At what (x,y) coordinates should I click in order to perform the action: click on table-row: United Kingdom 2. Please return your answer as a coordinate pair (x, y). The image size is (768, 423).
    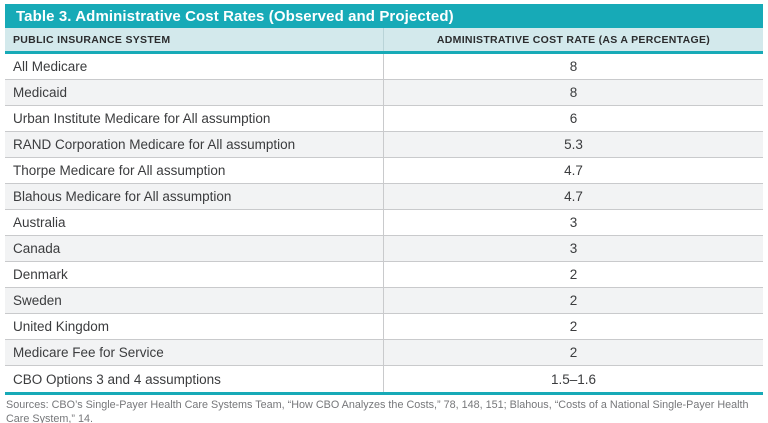
    Looking at the image, I should click on (384, 327).